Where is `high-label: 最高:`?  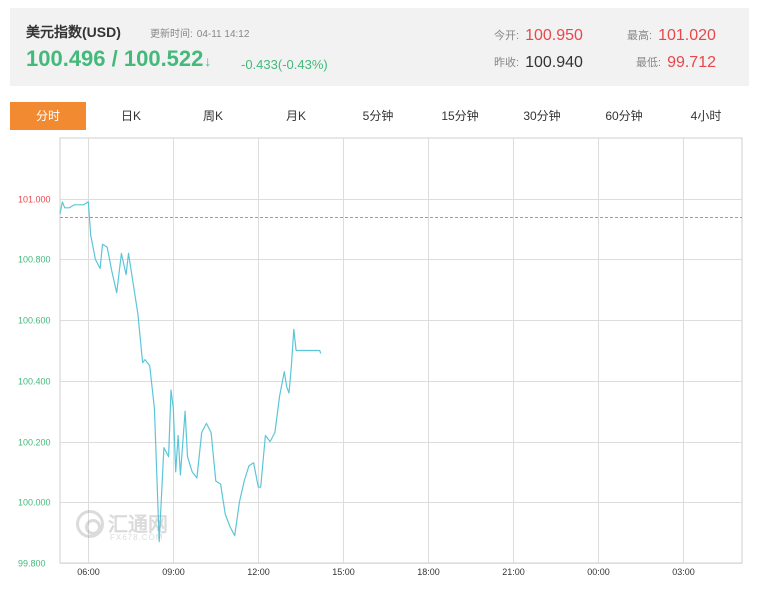 high-label: 最高: is located at coordinates (640, 36).